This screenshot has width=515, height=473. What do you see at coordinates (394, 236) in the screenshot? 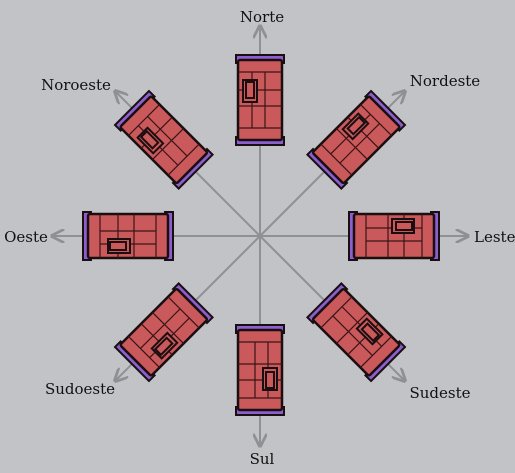
I see `sofa-east` at bounding box center [394, 236].